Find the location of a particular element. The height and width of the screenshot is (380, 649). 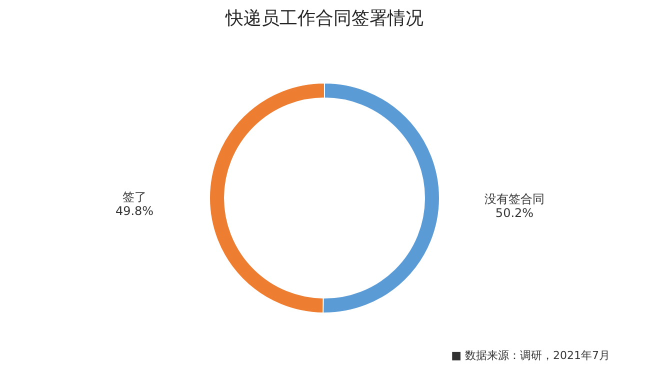

data-label: 50.2% is located at coordinates (514, 213).